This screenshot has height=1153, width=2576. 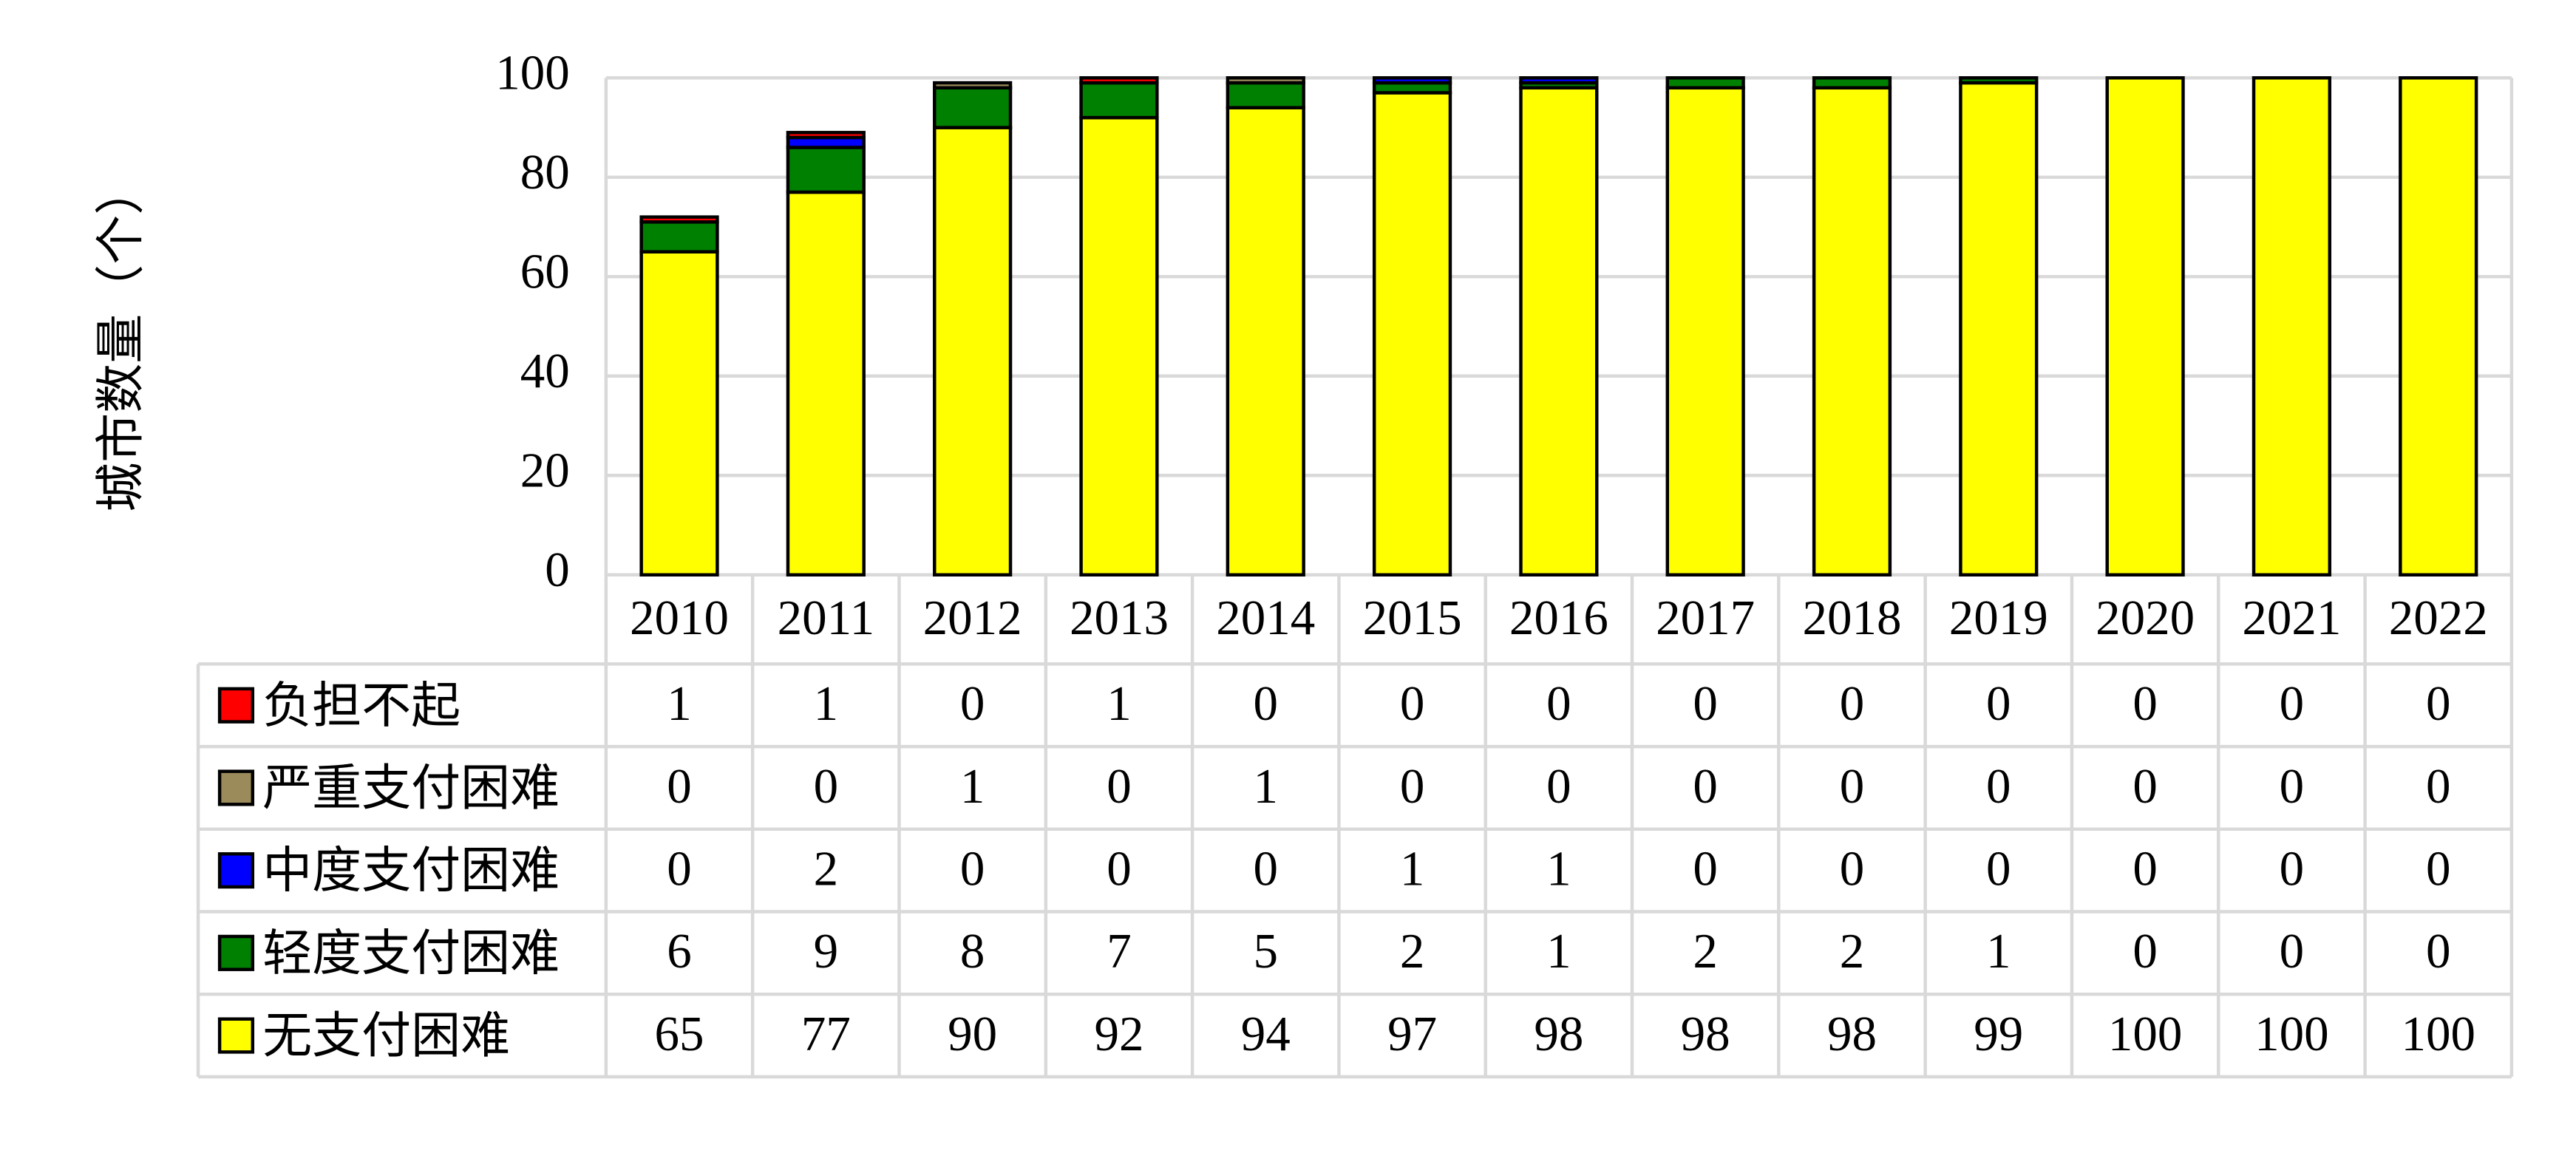 What do you see at coordinates (2438, 618) in the screenshot?
I see `x-tick-label: 2022` at bounding box center [2438, 618].